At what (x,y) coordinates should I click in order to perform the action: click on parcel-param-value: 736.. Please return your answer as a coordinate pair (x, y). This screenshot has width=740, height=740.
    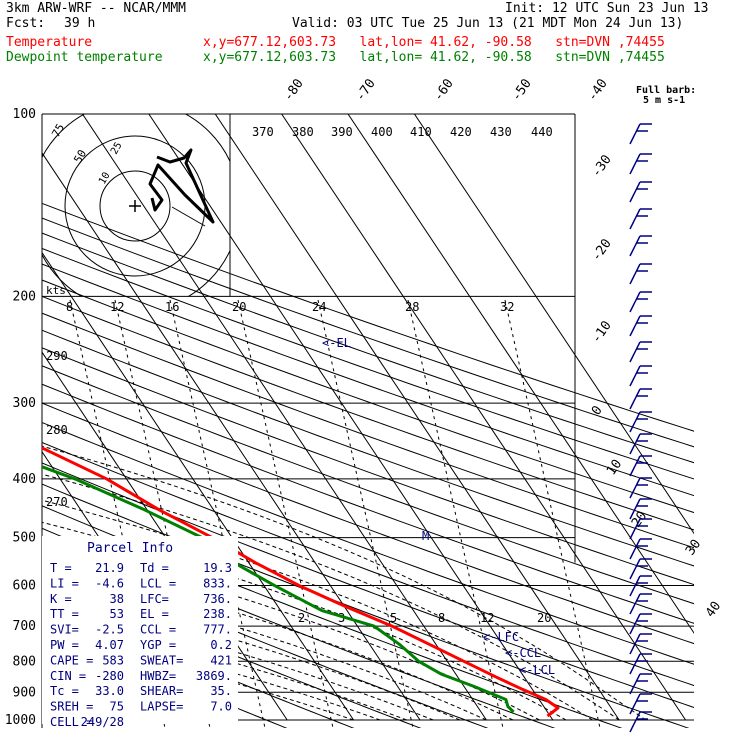
    Looking at the image, I should click on (217, 599).